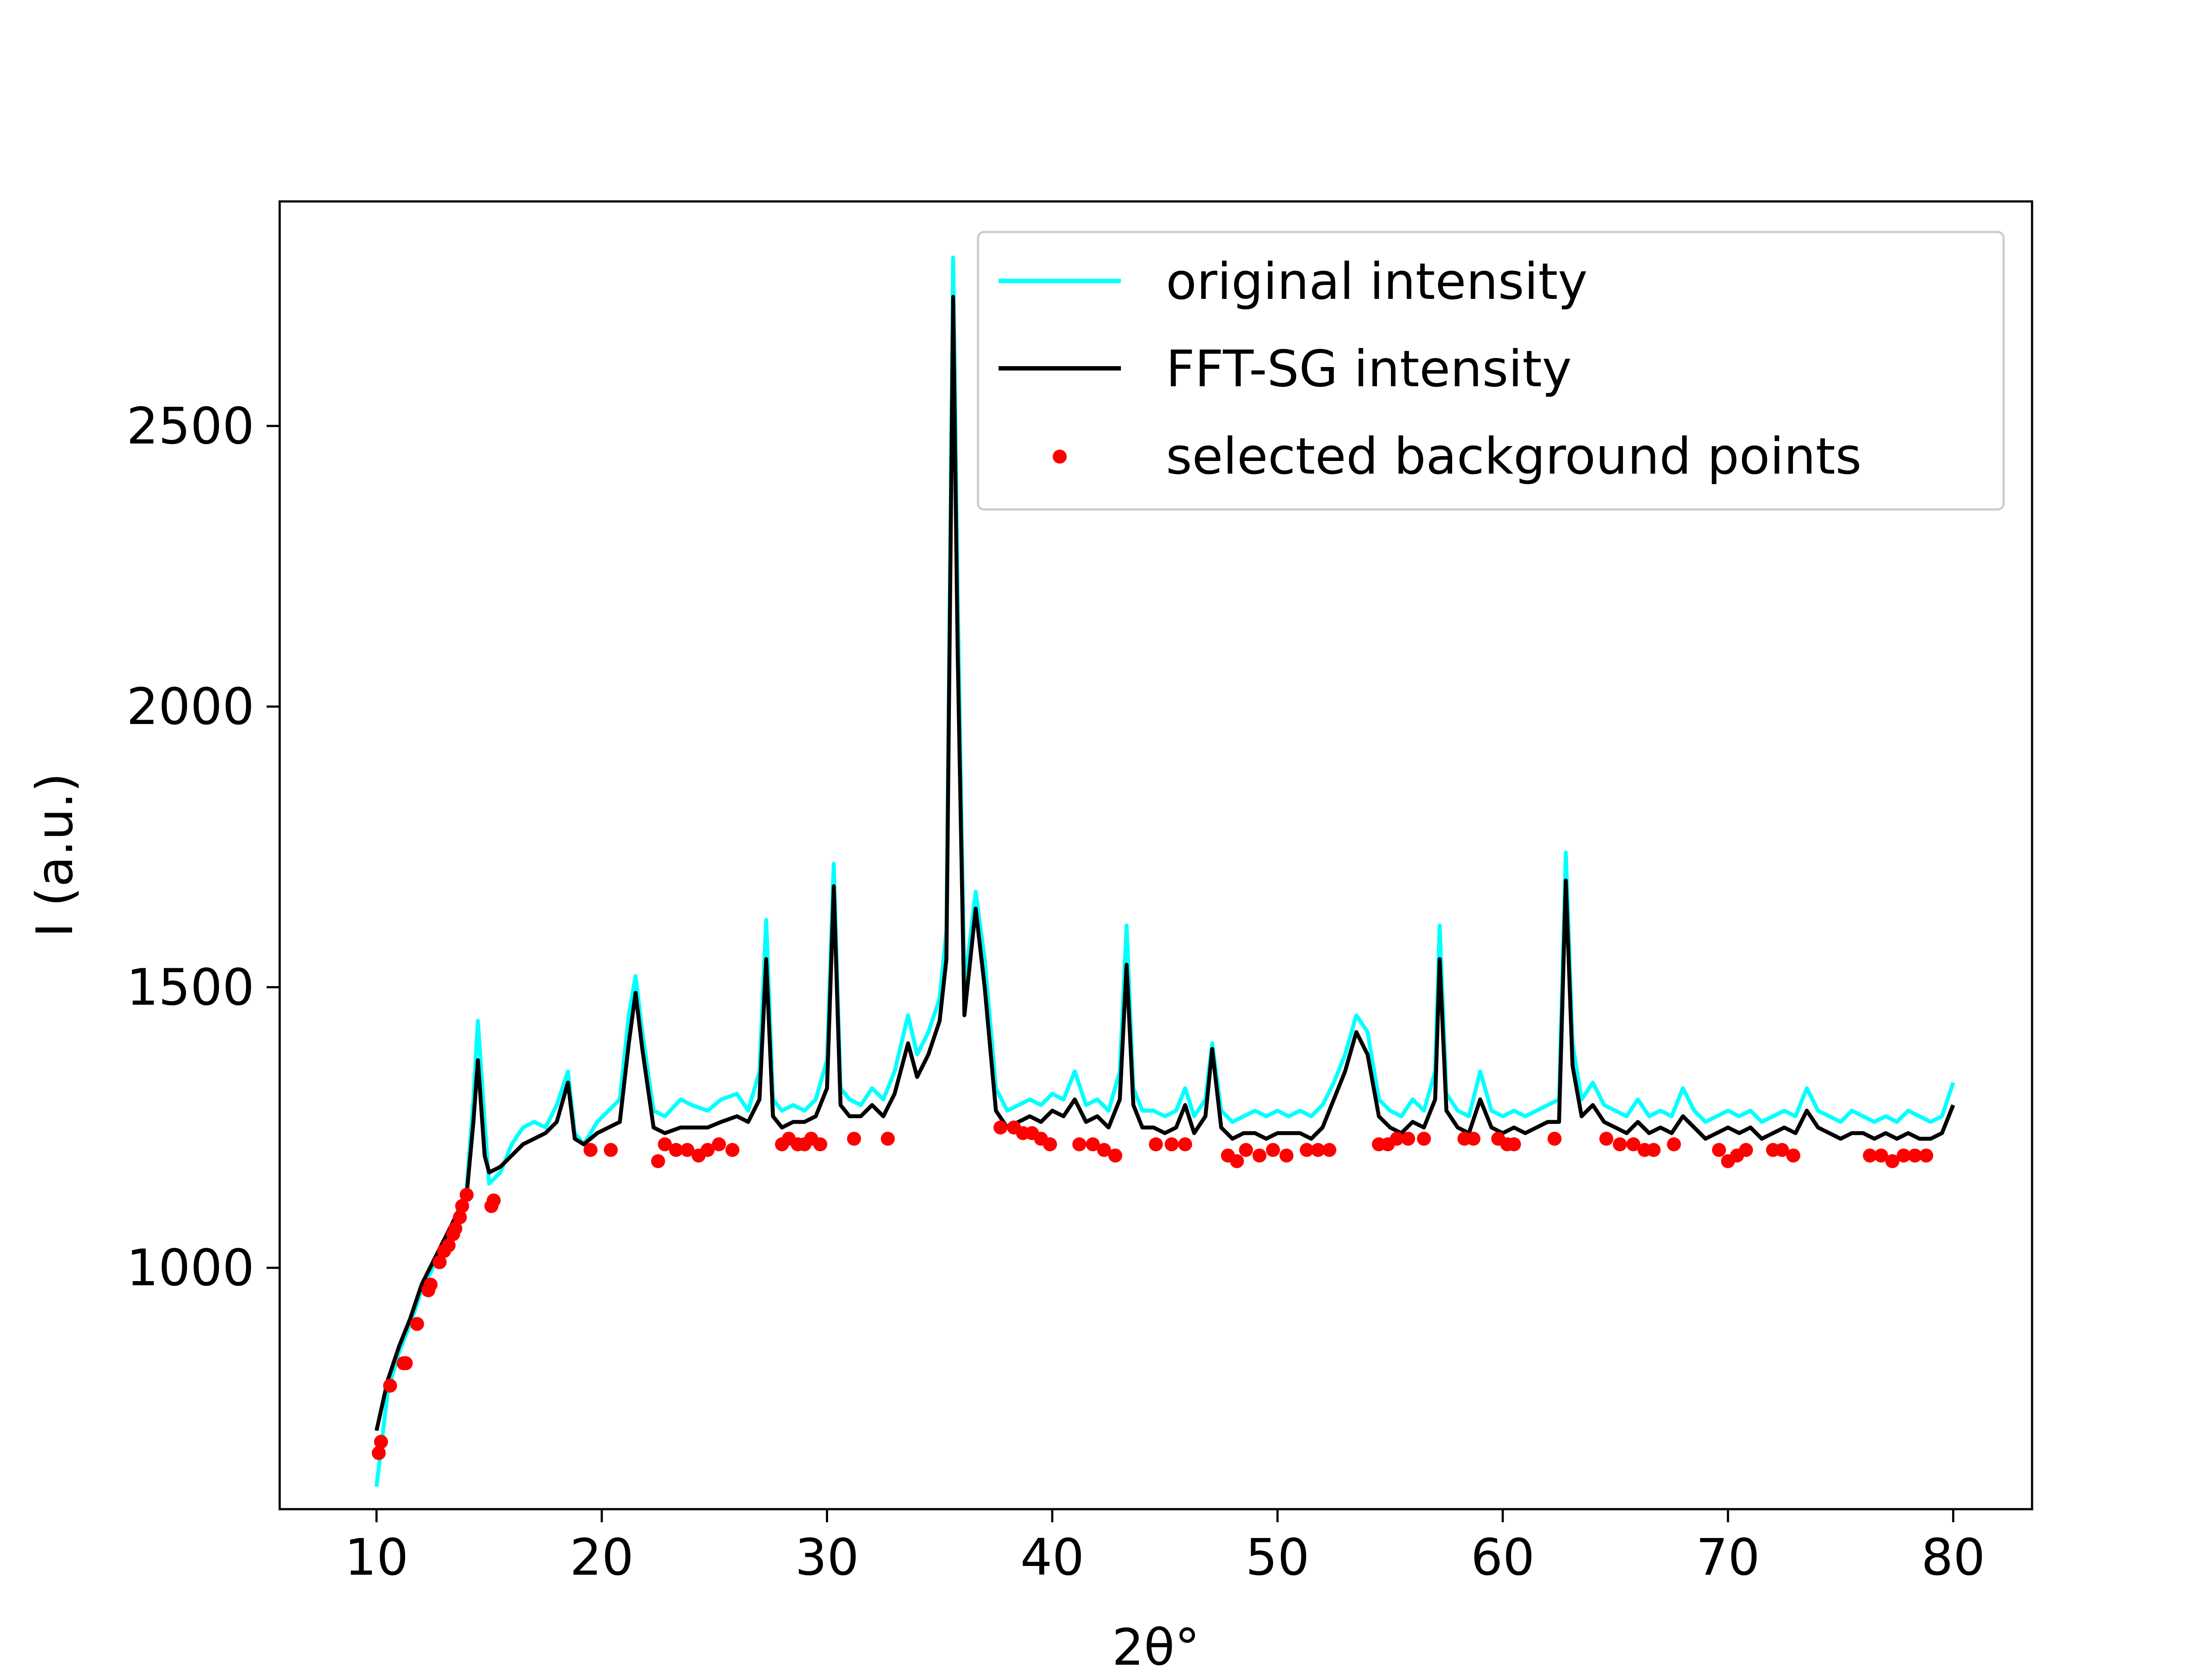  I want to click on legend-label-original: original intensity, so click(1377, 282).